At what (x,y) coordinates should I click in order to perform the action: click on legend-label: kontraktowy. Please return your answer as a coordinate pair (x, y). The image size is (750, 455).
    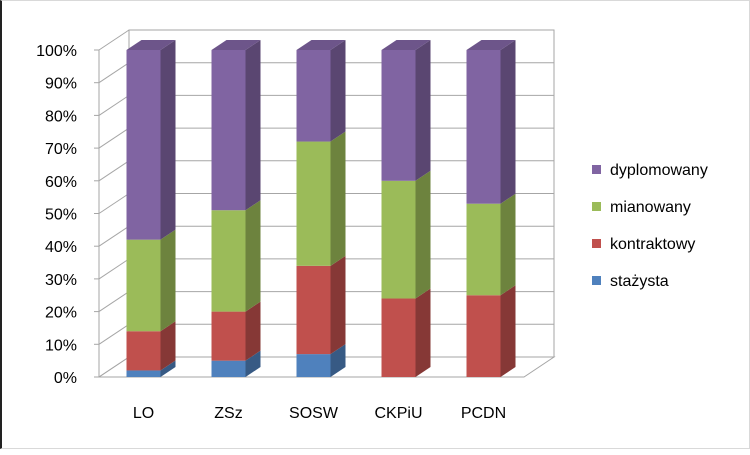
    Looking at the image, I should click on (652, 244).